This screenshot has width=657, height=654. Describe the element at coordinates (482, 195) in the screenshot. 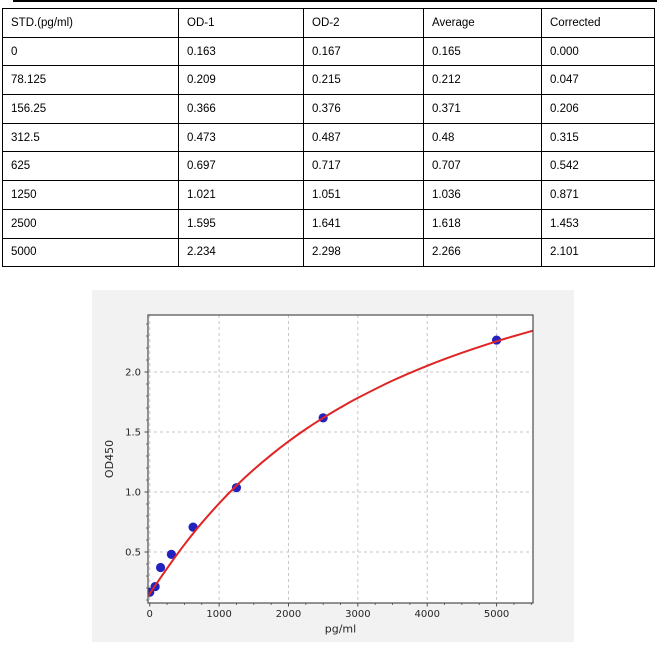

I see `table-cell: 1.036` at that location.